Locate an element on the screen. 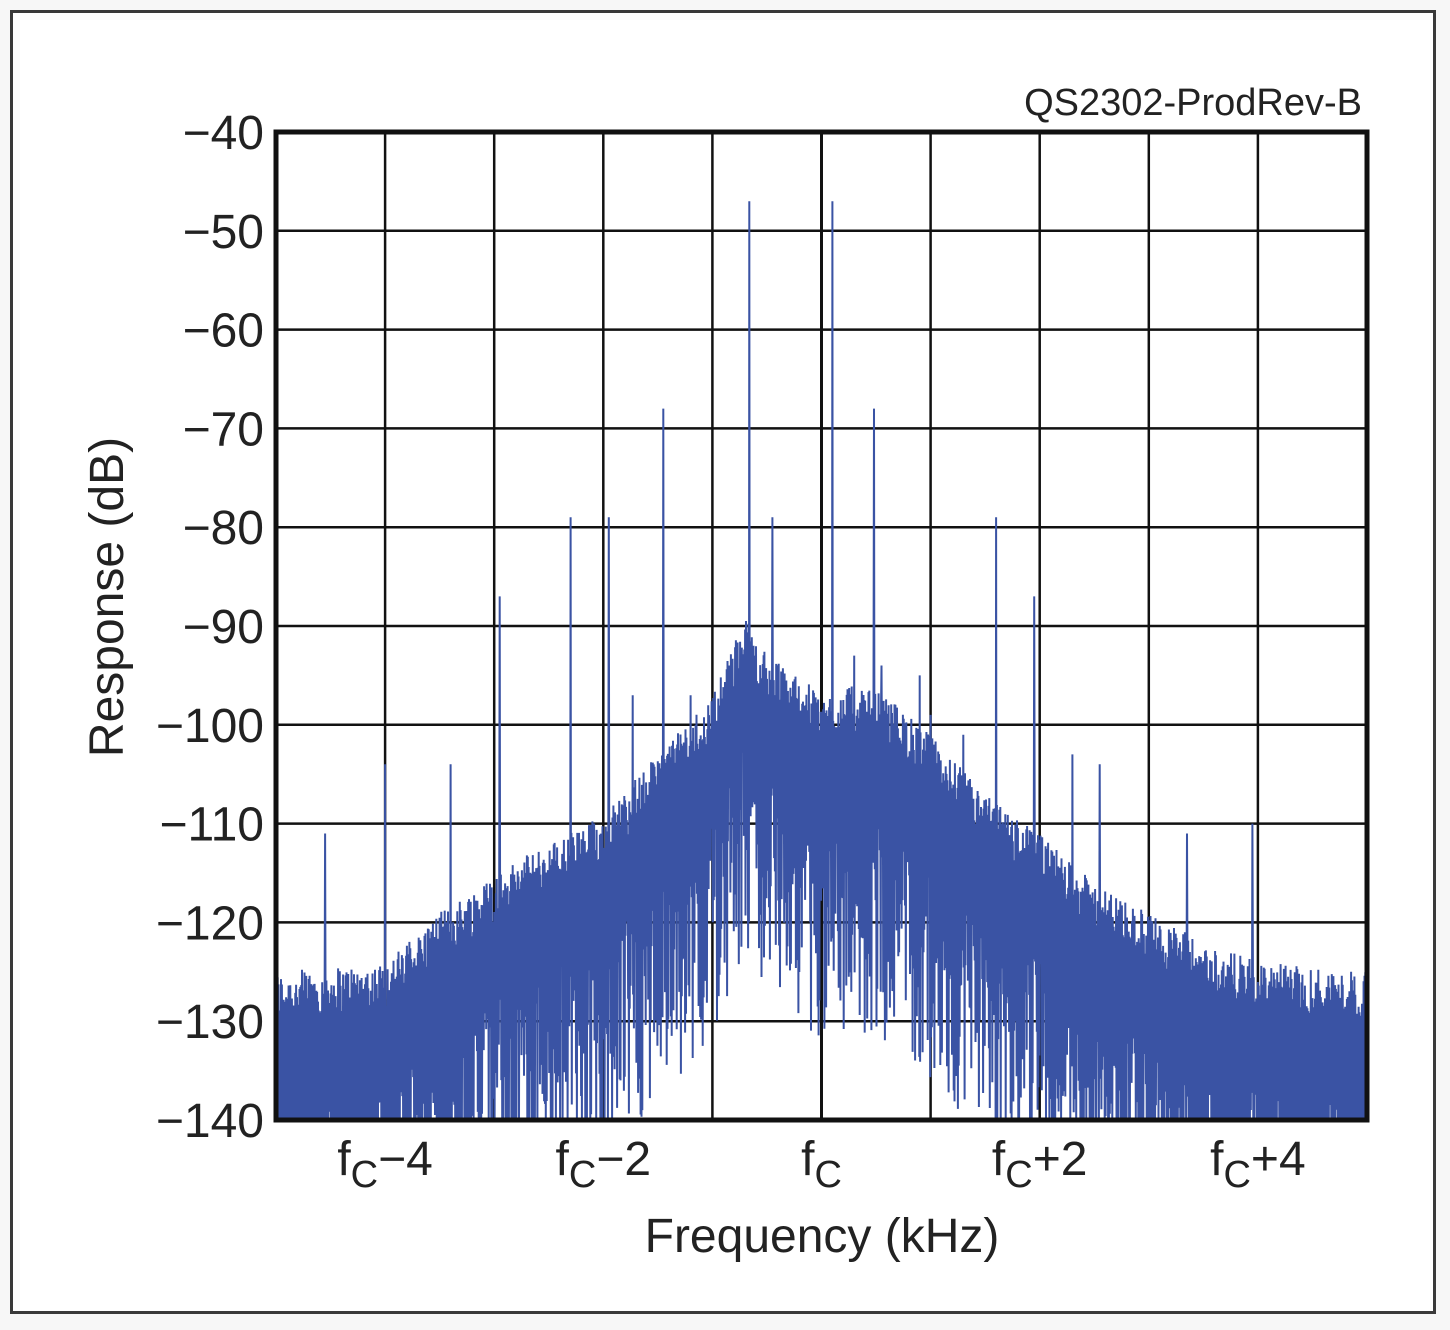 The image size is (1450, 1330). x-tick-label: fC is located at coordinates (821, 1164).